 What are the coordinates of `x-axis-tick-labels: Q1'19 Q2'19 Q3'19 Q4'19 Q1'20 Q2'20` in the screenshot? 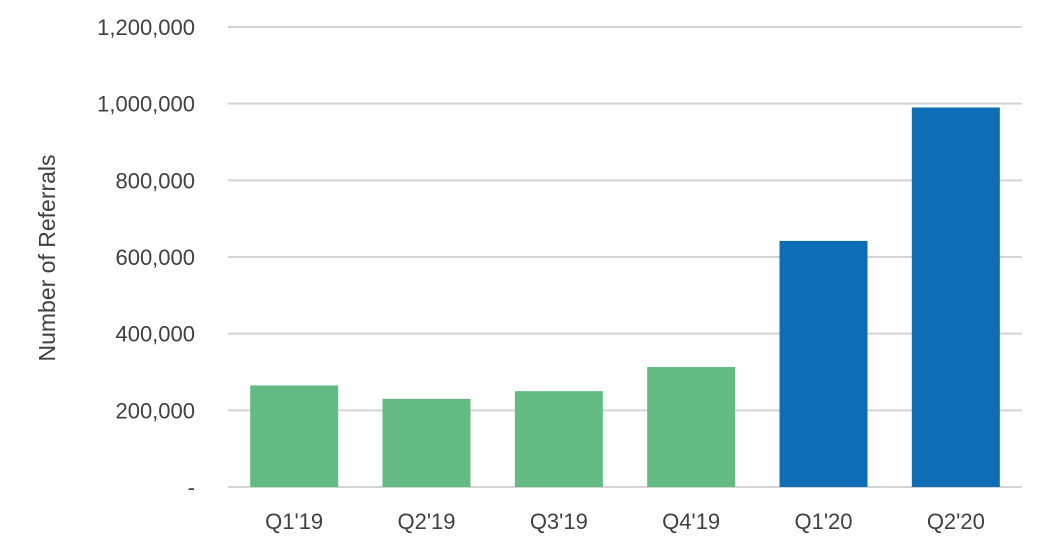 It's located at (625, 521).